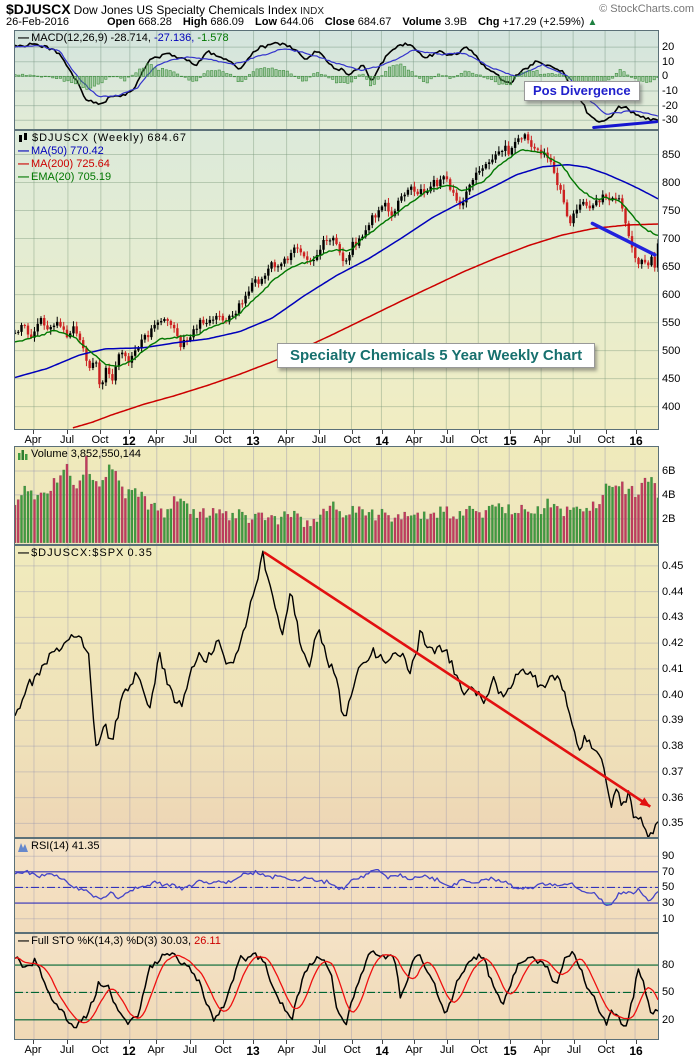 This screenshot has width=700, height=1060. What do you see at coordinates (673, 771) in the screenshot?
I see `y-tick-label: 0.37` at bounding box center [673, 771].